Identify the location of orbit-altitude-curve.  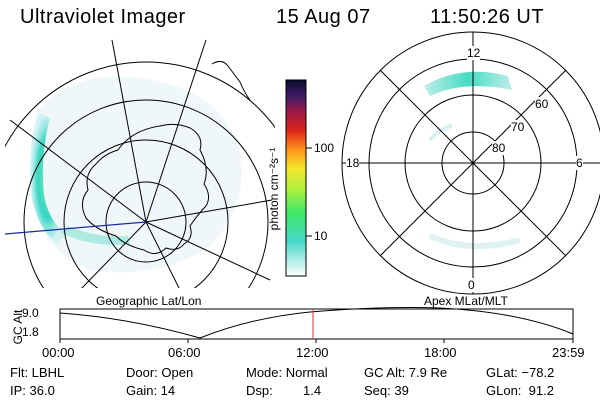
(316, 323).